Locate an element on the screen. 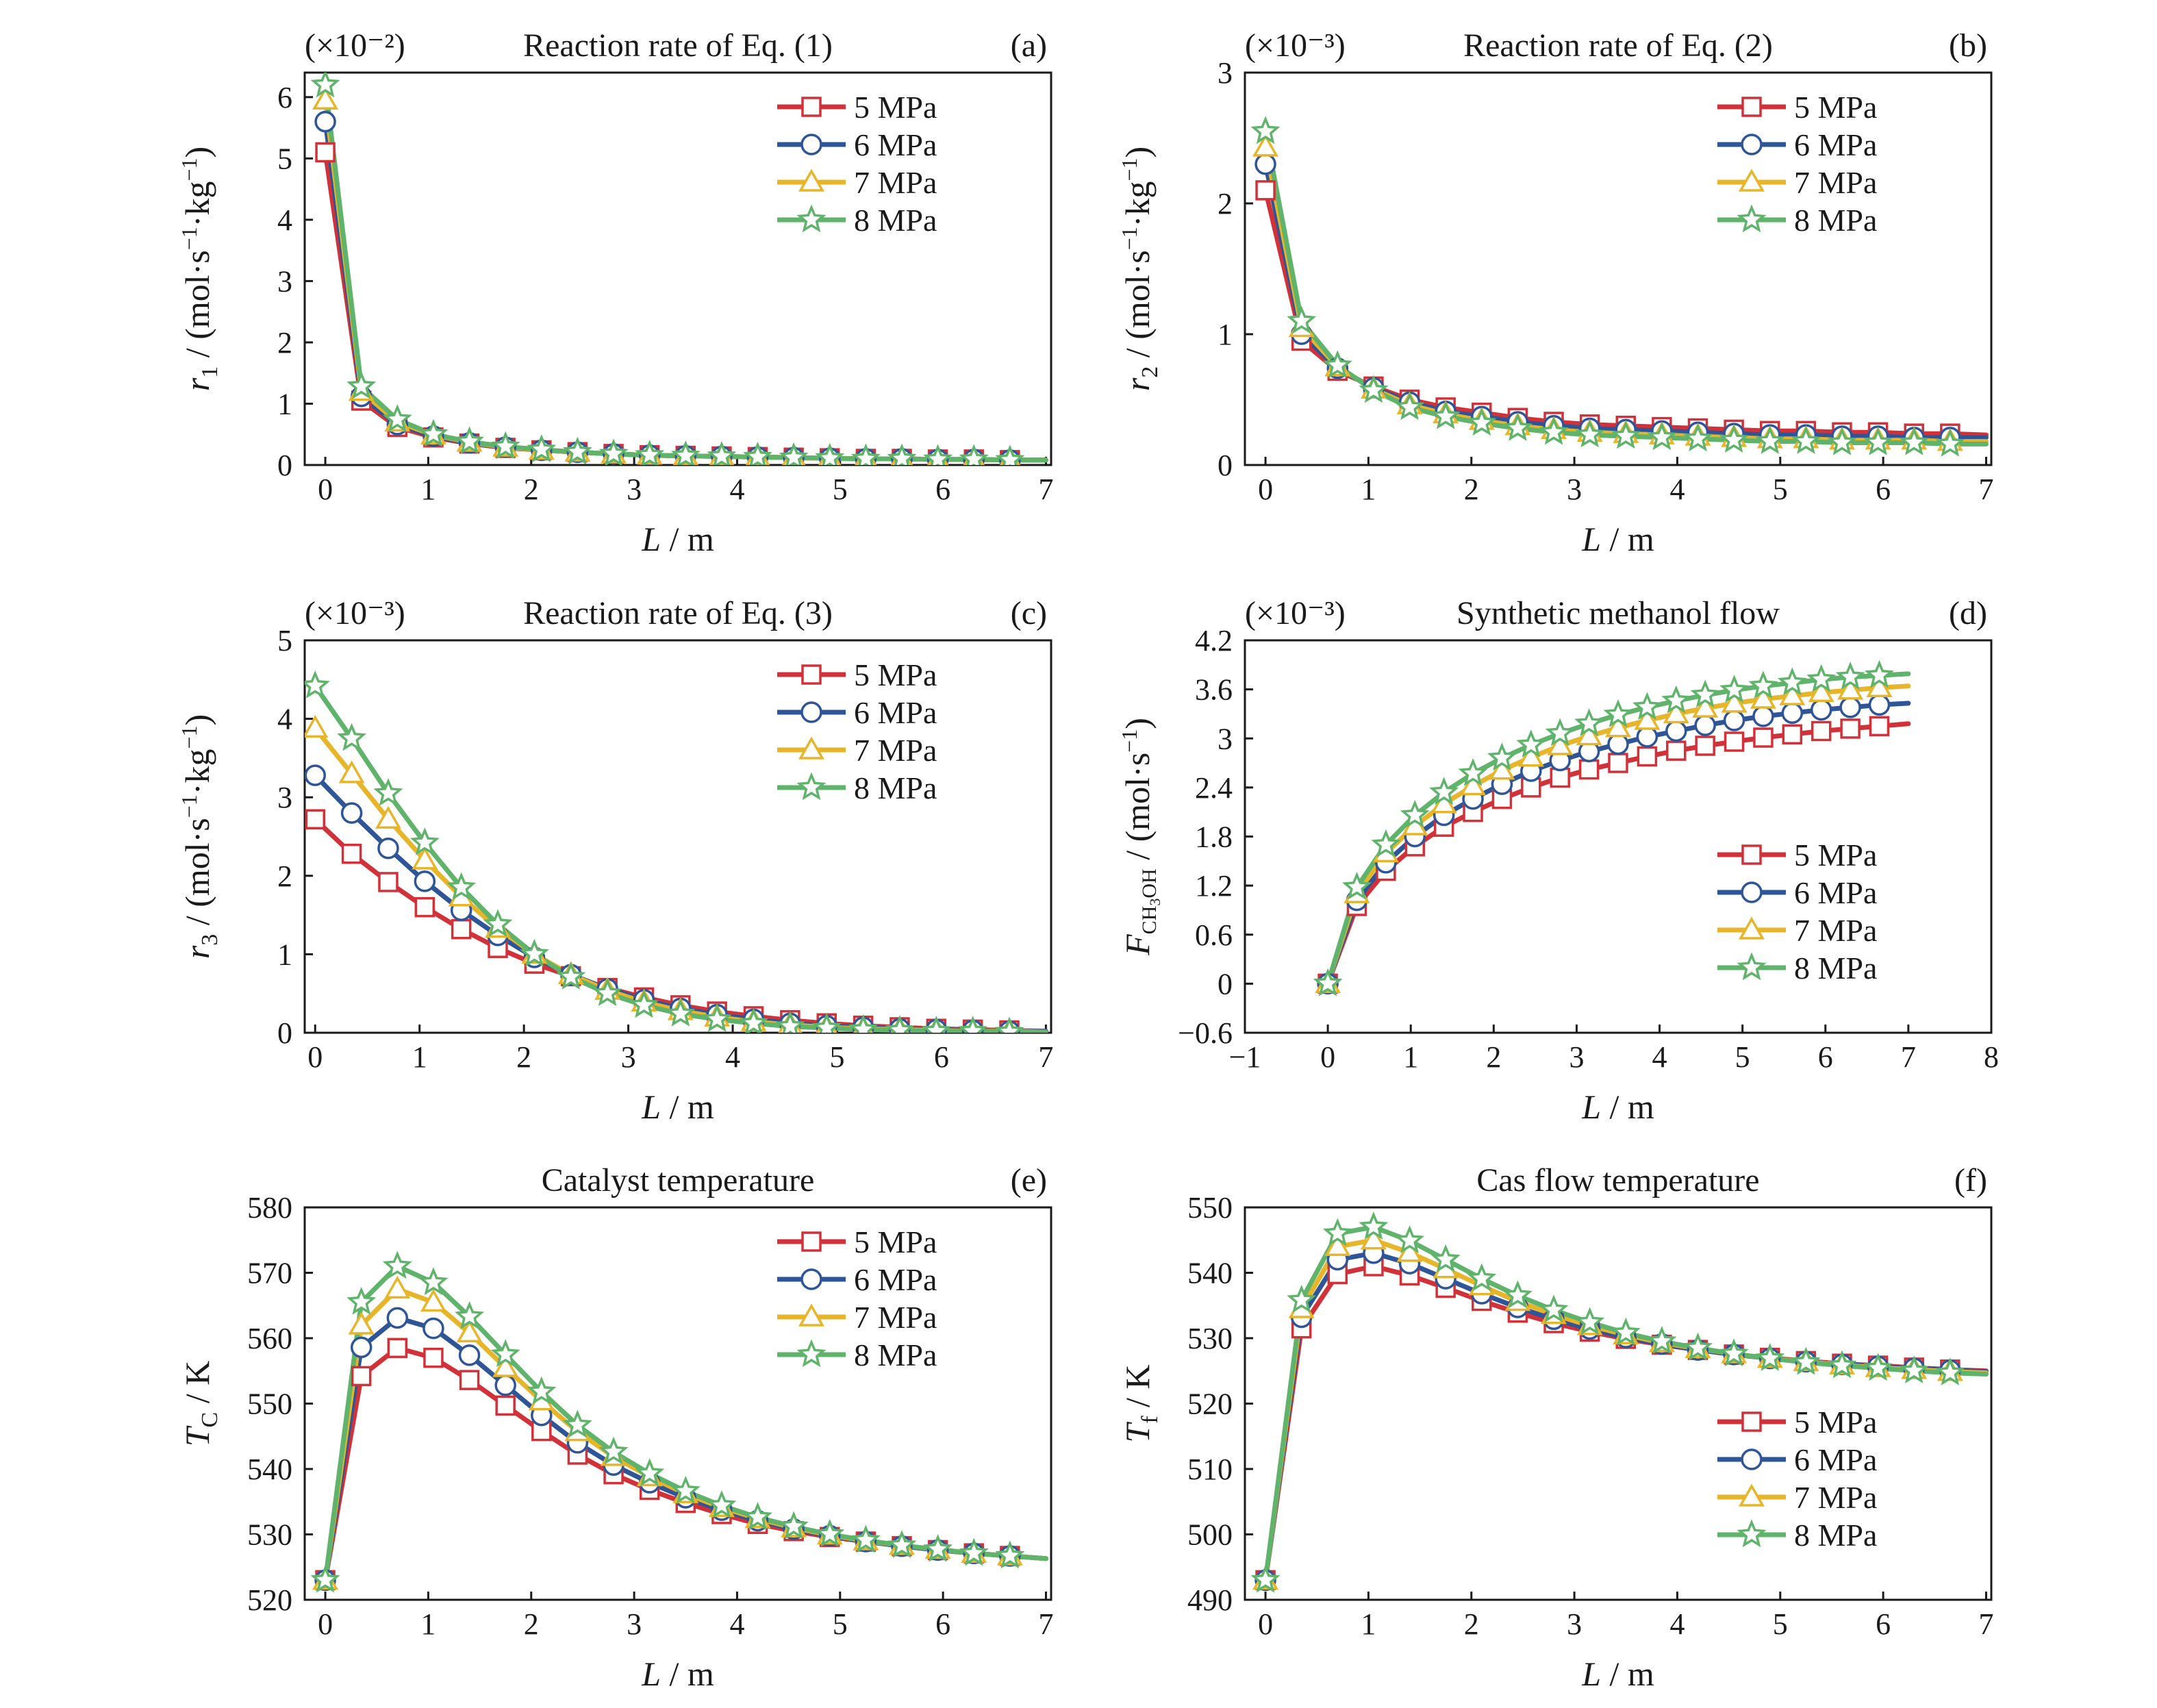 Image resolution: width=2157 pixels, height=1708 pixels. x-axis-label: L / m is located at coordinates (1617, 539).